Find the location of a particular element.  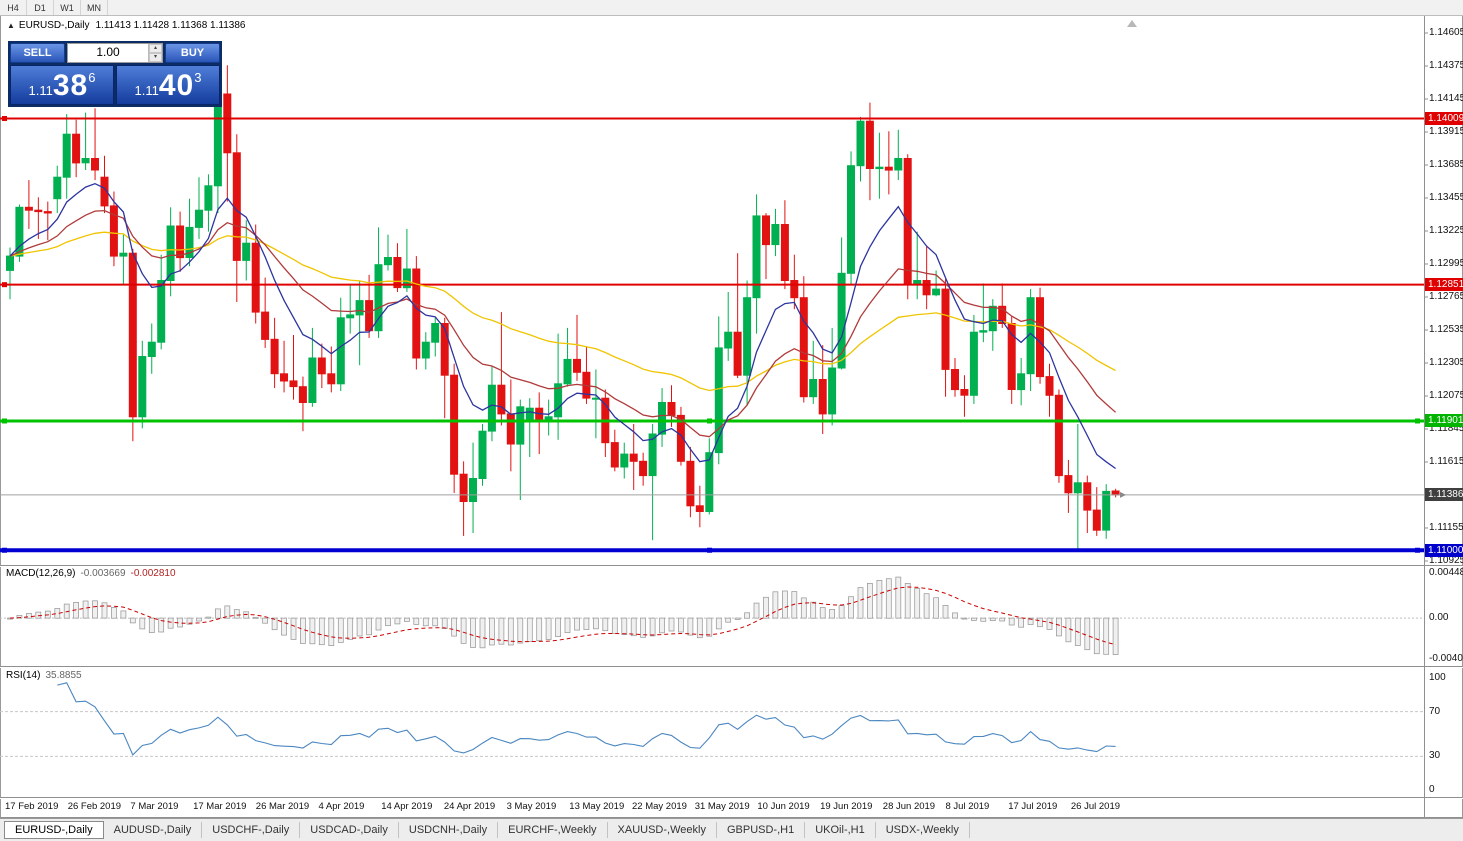

price-tick-label: 1.12765 is located at coordinates (1446, 296).